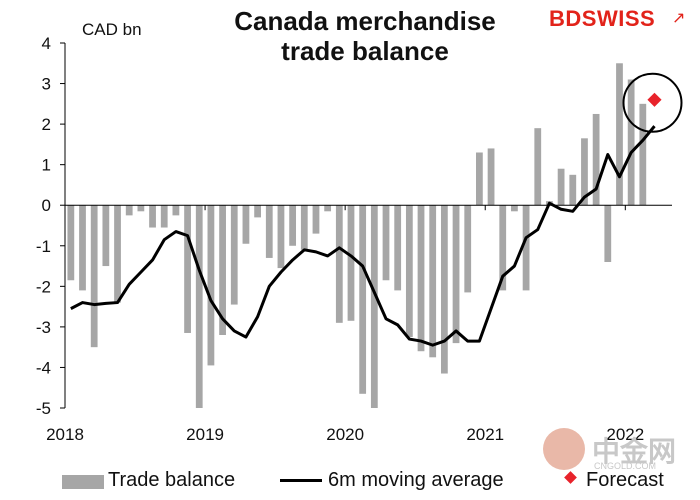 This screenshot has height=500, width=700. Describe the element at coordinates (625, 466) in the screenshot. I see `watermark-url: CNGOLD.COM` at that location.